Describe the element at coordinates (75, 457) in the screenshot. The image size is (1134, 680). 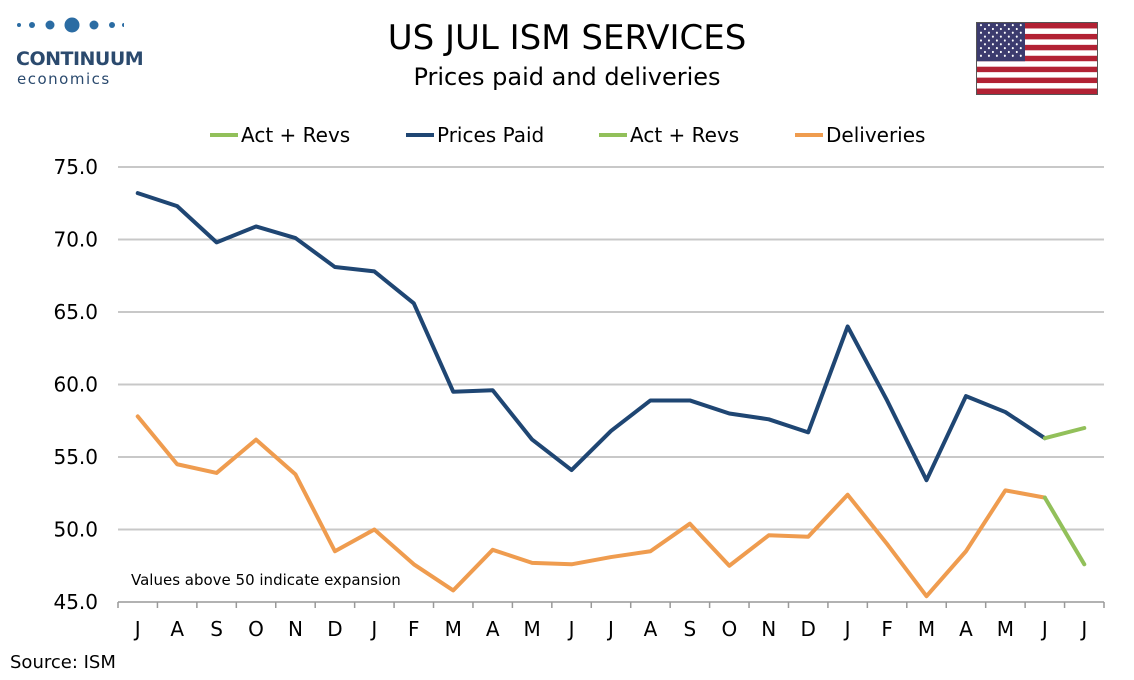
I see `y-tick-label: 55.0` at that location.